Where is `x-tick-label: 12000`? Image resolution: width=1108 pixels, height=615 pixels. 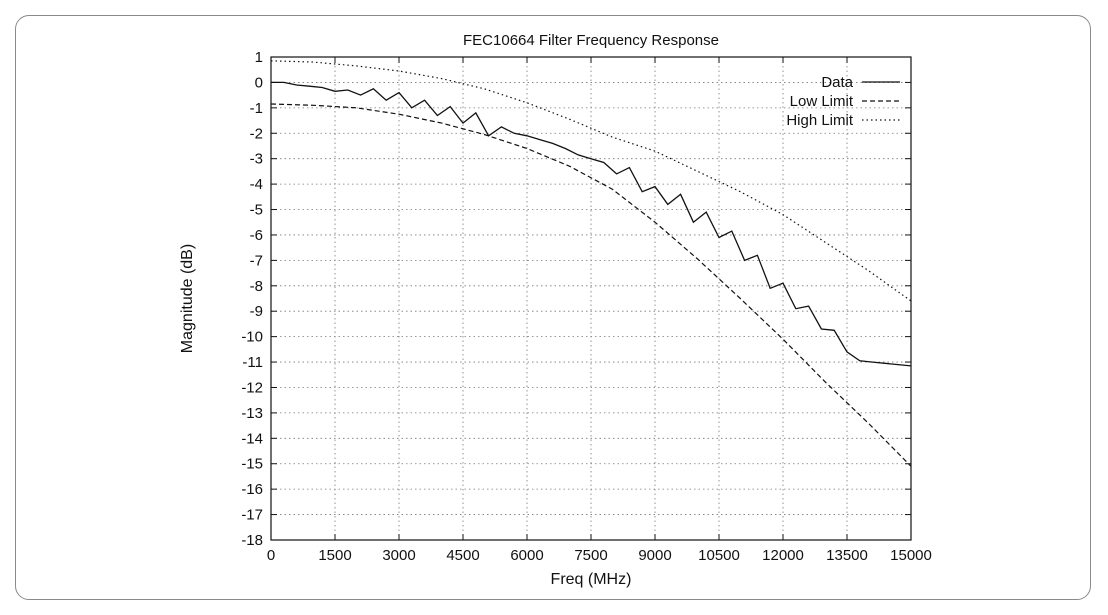 x-tick-label: 12000 is located at coordinates (783, 555).